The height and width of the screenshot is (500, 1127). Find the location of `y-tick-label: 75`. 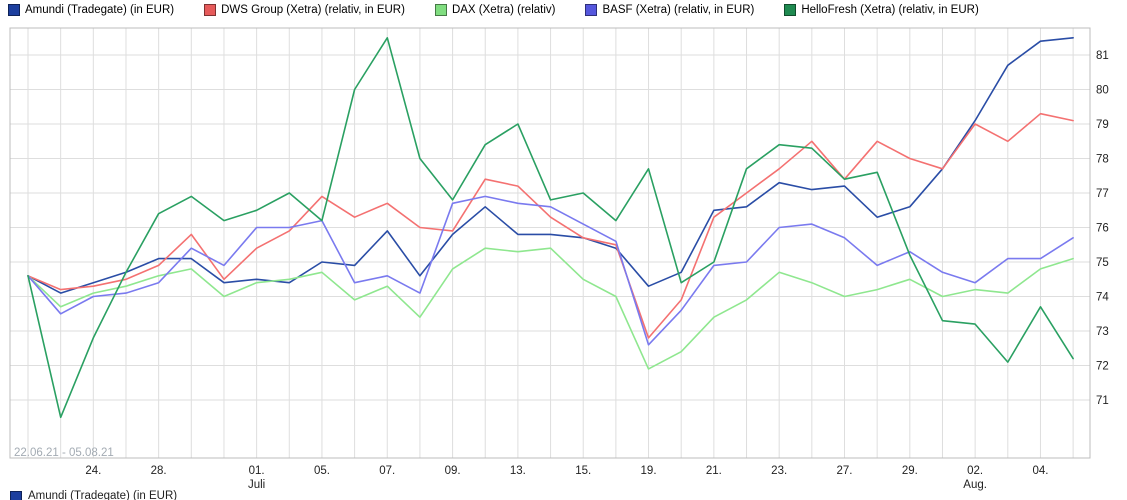

y-tick-label: 75 is located at coordinates (1102, 263).